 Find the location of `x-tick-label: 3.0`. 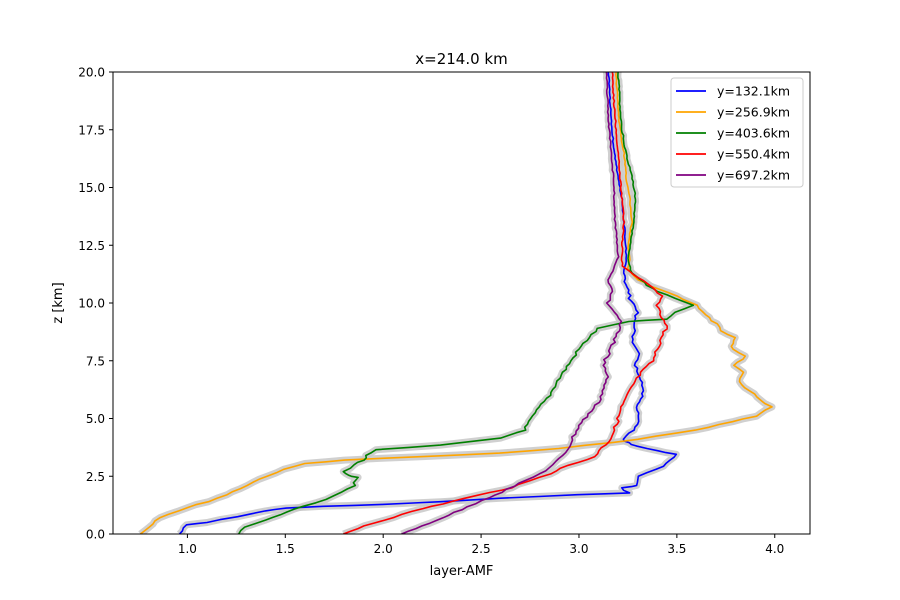

x-tick-label: 3.0 is located at coordinates (578, 549).